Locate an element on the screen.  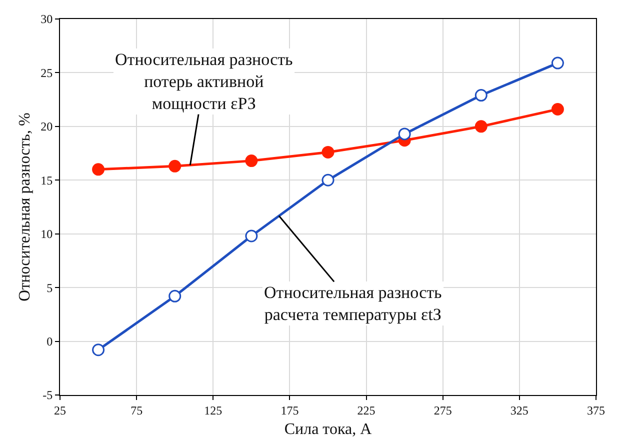
y-tick-label: 25 is located at coordinates (46, 73).